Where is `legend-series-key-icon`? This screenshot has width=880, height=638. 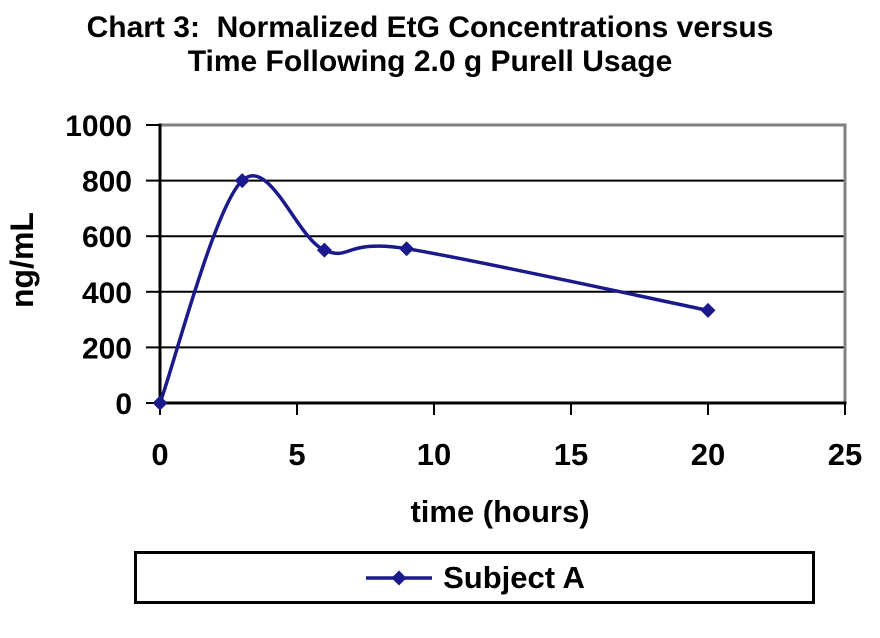 legend-series-key-icon is located at coordinates (399, 577).